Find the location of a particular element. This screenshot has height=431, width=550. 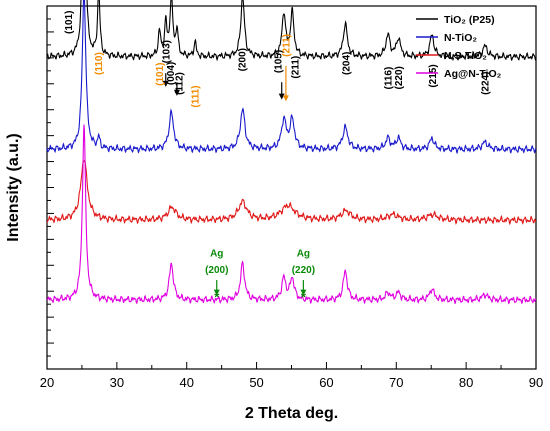

peak-label: (111) is located at coordinates (196, 96).